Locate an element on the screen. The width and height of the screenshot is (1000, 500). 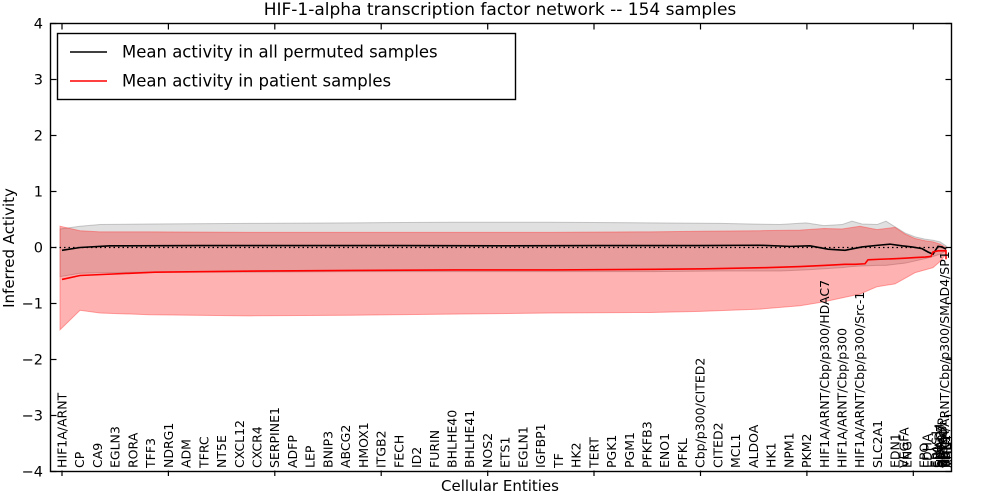
legend-box is located at coordinates (286, 66).